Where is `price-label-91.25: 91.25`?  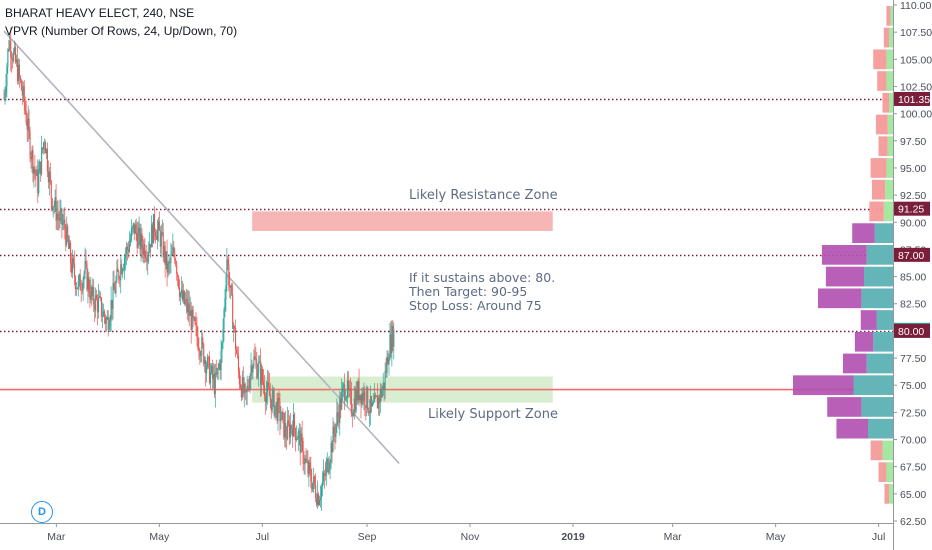 price-label-91.25: 91.25 is located at coordinates (911, 210).